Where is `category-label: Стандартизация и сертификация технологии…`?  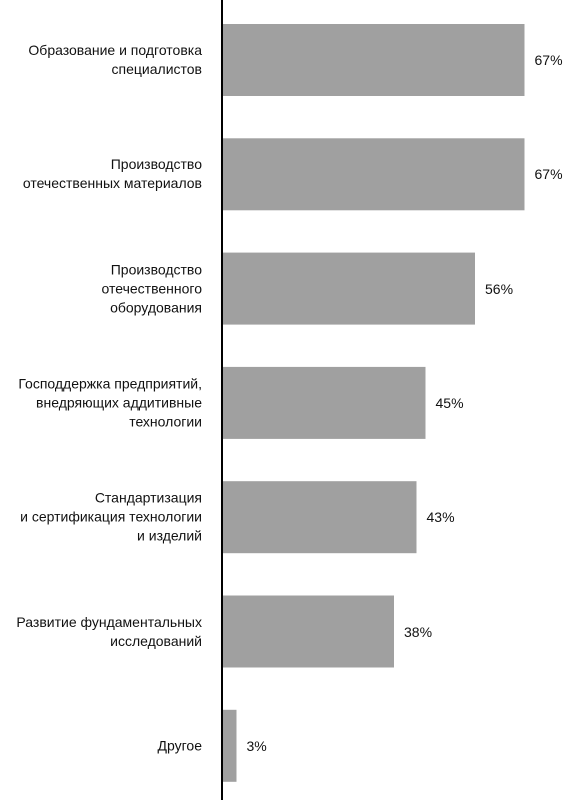
category-label: Стандартизация и сертификация технологии… is located at coordinates (111, 516).